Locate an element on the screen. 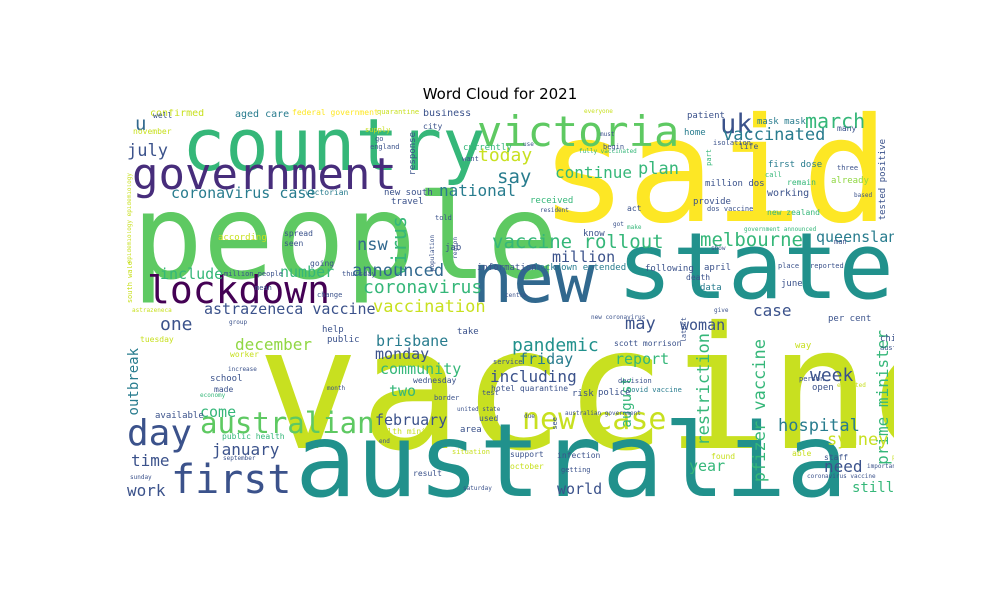 The image size is (1000, 600). word-border: border is located at coordinates (447, 398).